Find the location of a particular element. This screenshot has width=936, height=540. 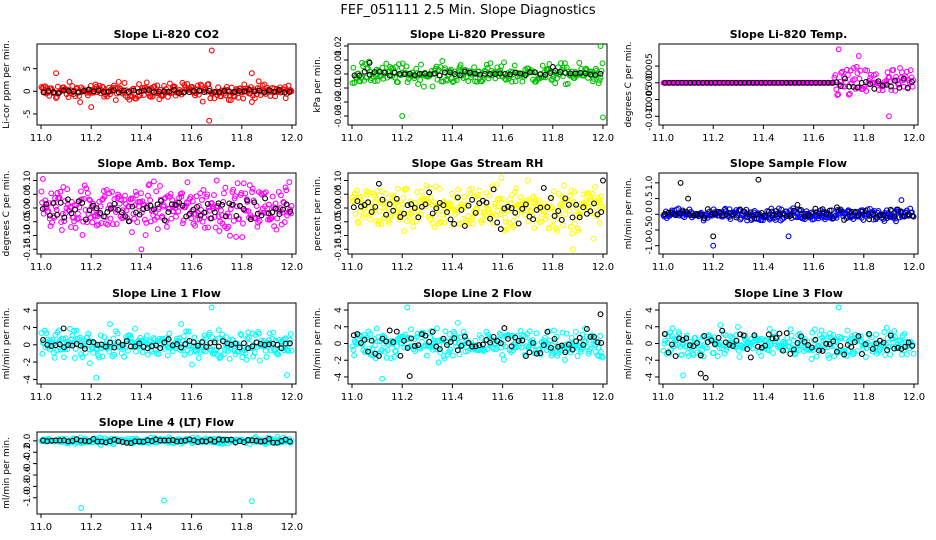

x-tick-label: 11.4 is located at coordinates (763, 138).